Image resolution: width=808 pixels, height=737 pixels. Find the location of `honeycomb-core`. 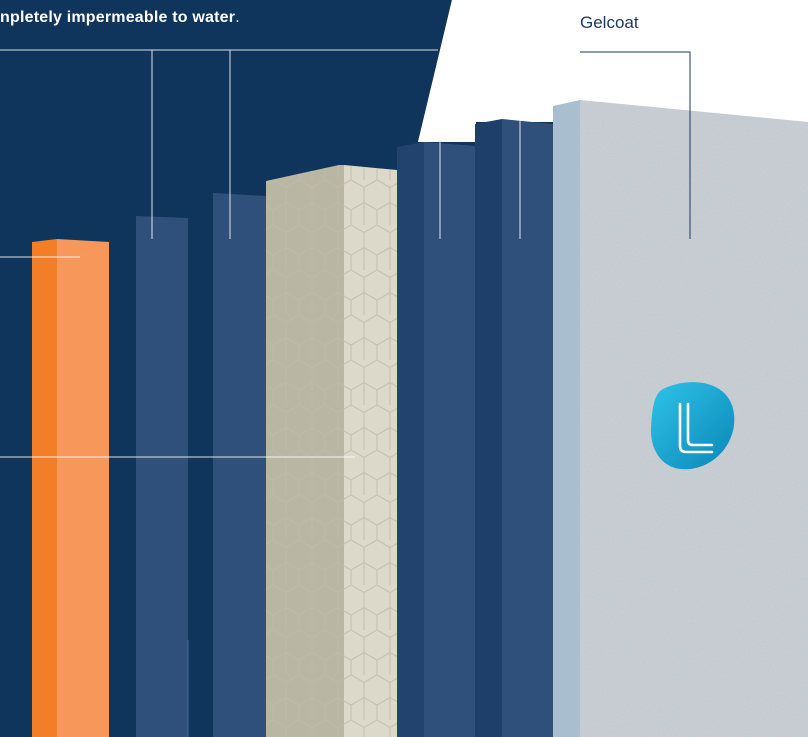

honeycomb-core is located at coordinates (331, 451).